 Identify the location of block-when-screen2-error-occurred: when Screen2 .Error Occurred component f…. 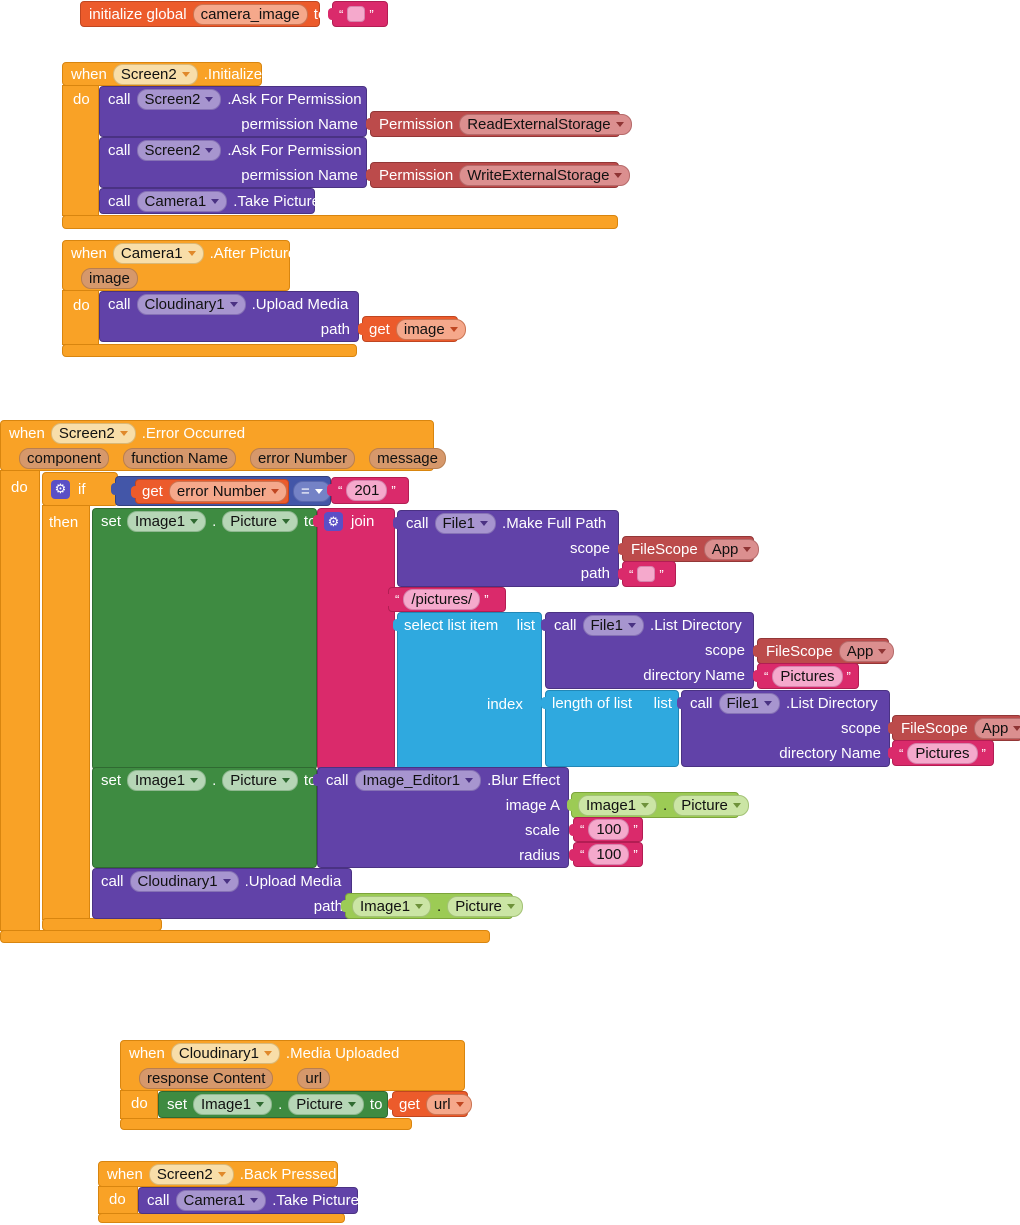
(223, 445).